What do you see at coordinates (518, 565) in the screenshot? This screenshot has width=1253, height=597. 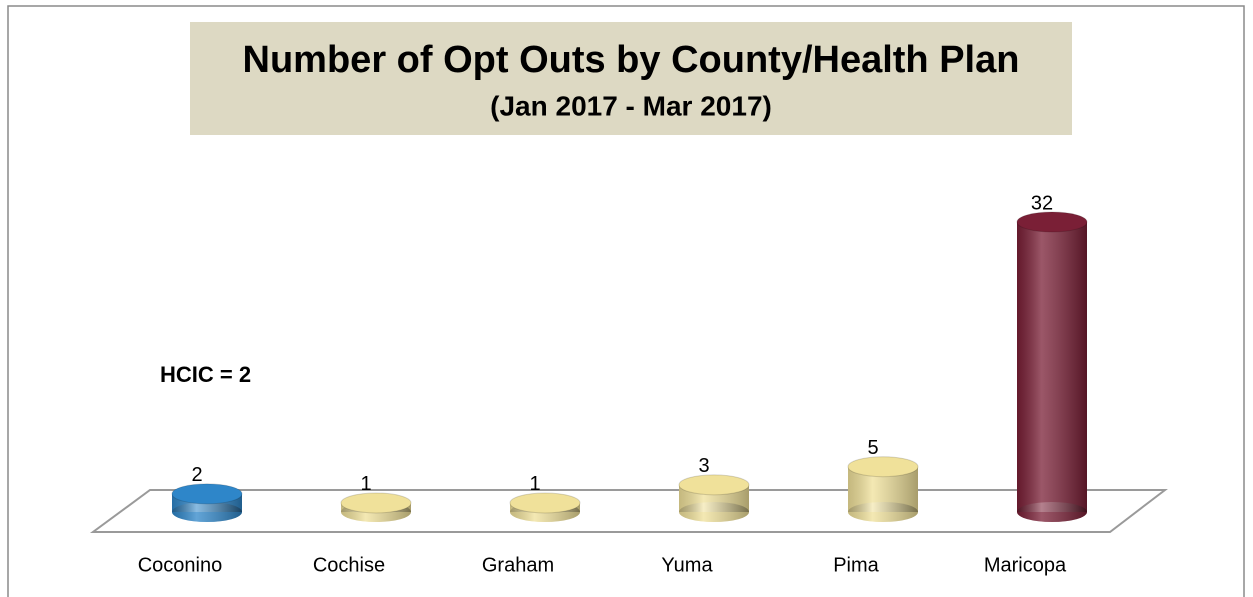 I see `x-tick-label: Graham` at bounding box center [518, 565].